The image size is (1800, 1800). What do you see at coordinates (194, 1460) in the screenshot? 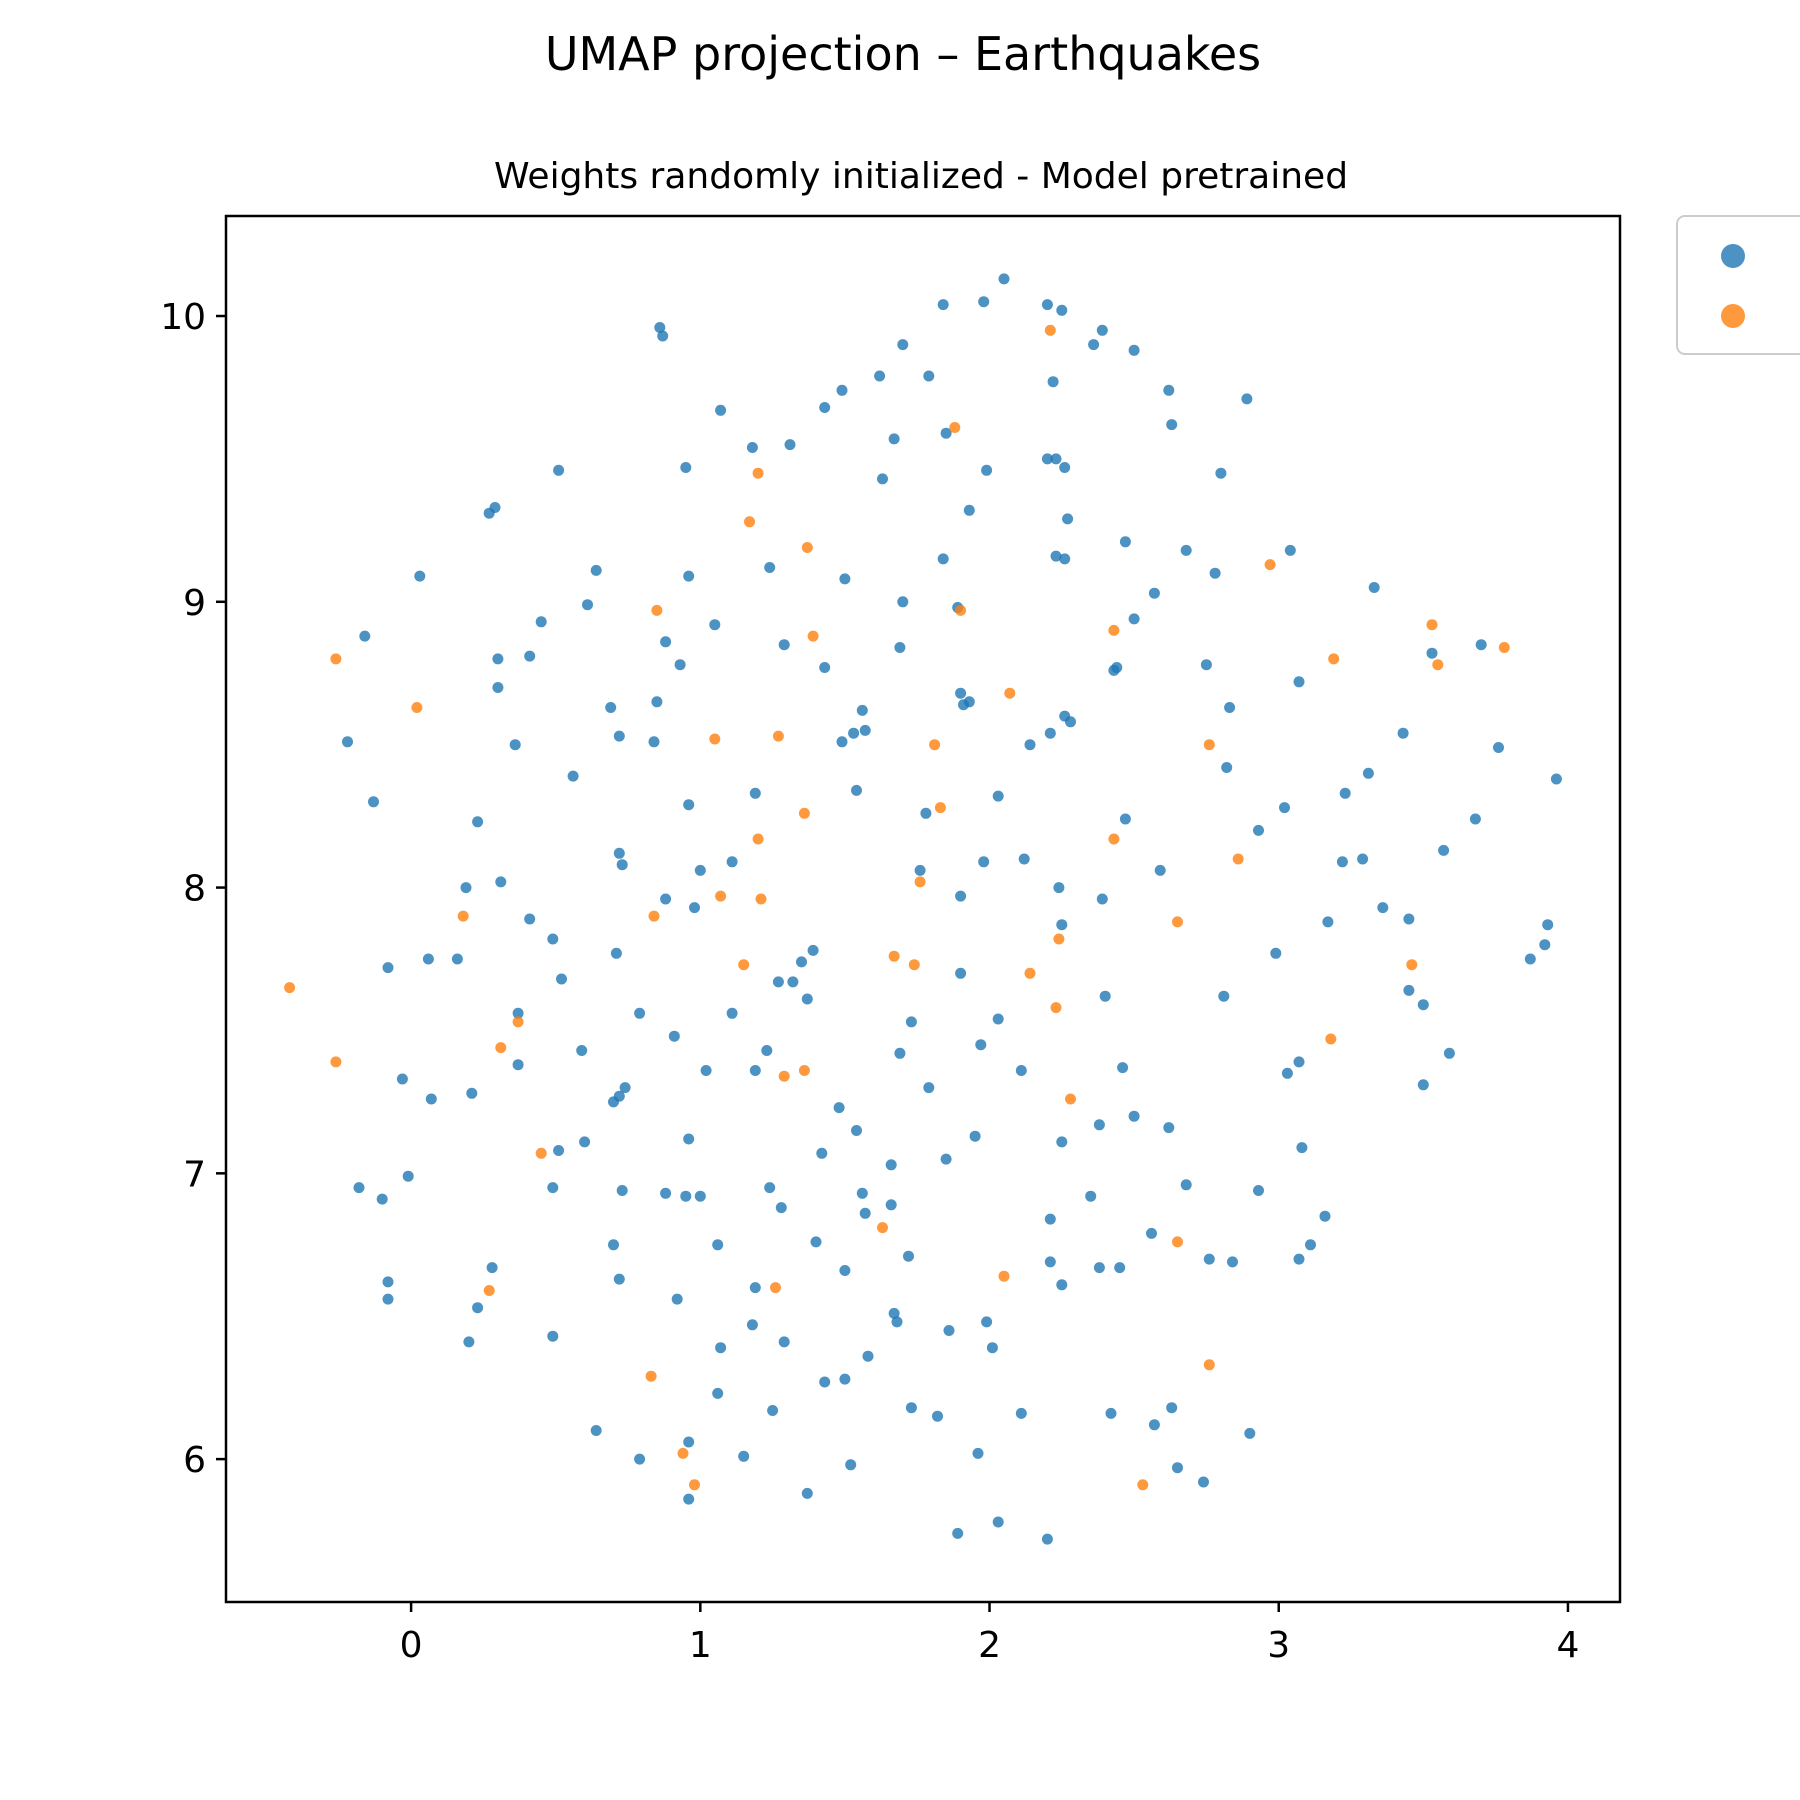
I see `y-tick-label: 6` at bounding box center [194, 1460].